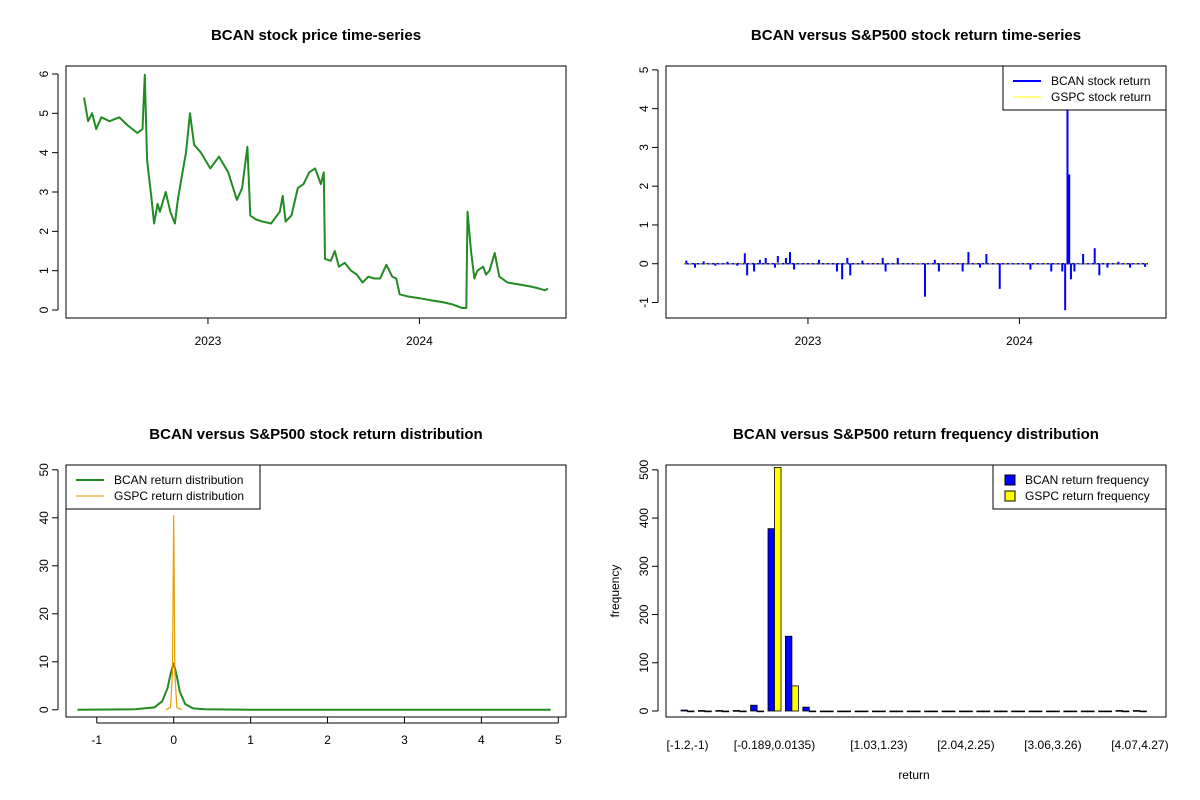  I want to click on x-category-label: [1.03,1.23), so click(878, 745).